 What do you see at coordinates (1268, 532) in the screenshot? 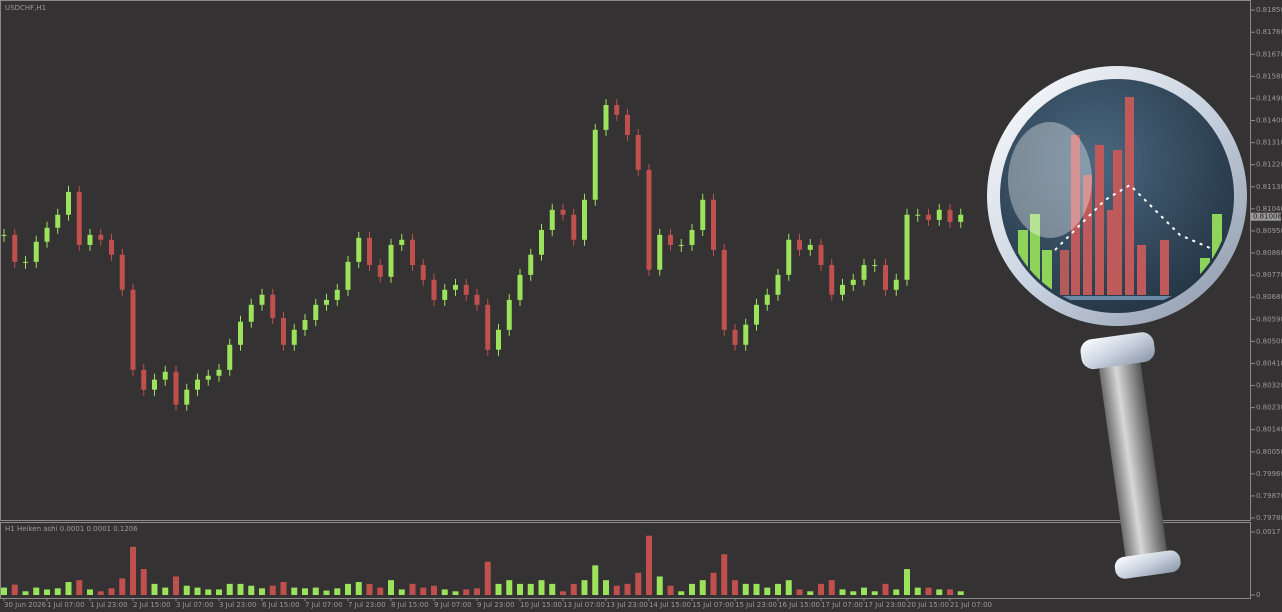
I see `y-tick-label: 0.0017` at bounding box center [1268, 532].